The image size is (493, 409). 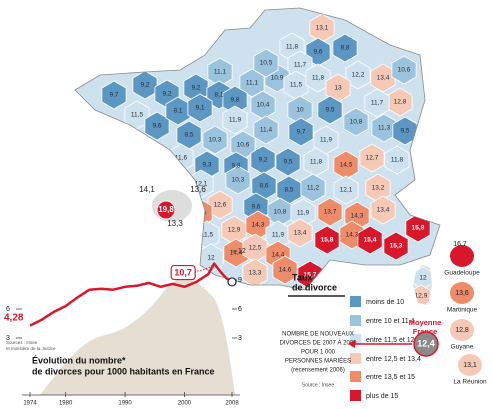 What do you see at coordinates (236, 253) in the screenshot?
I see `departement-value: 14,4` at bounding box center [236, 253].